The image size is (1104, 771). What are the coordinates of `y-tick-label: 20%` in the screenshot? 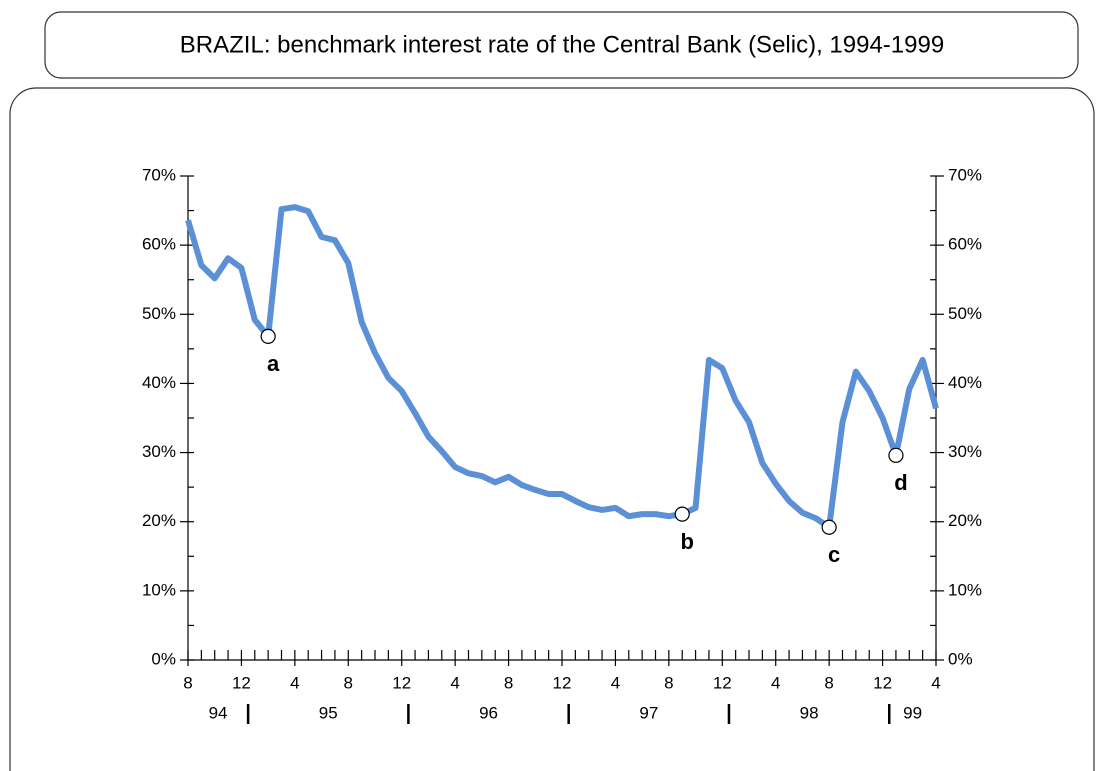 It's located at (159, 520).